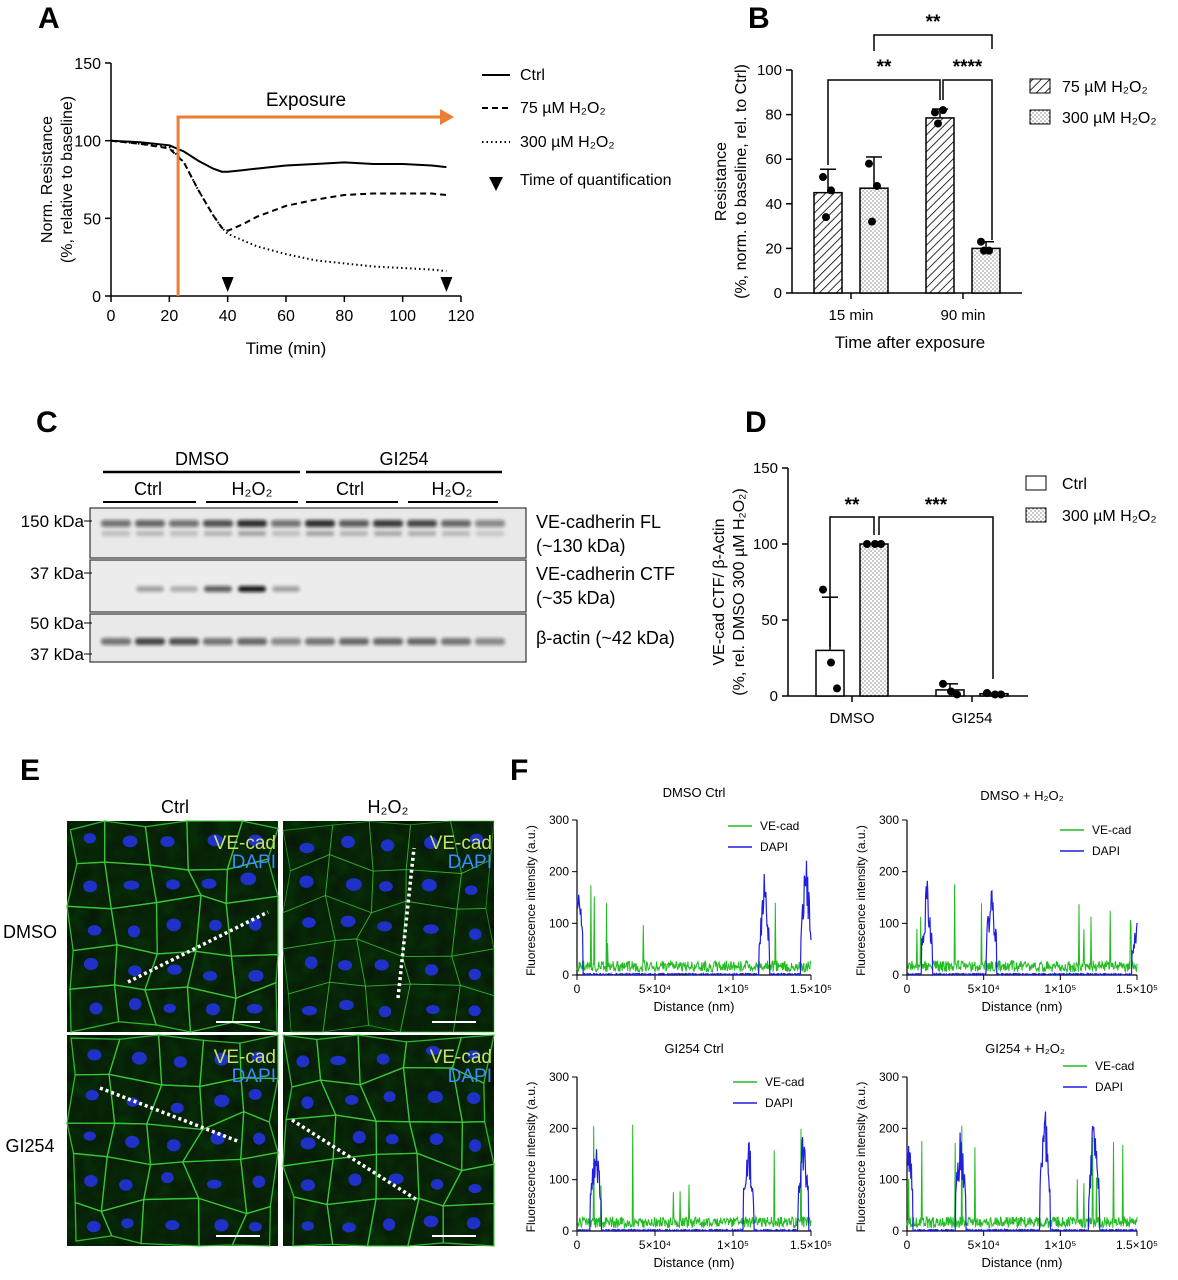 The height and width of the screenshot is (1280, 1178). I want to click on blot-group-dmso: DMSO, so click(202, 459).